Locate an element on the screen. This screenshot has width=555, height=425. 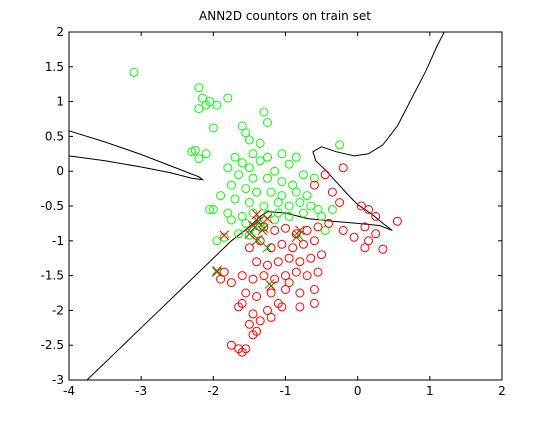
y-tick-label: -0.5 is located at coordinates (52, 206).